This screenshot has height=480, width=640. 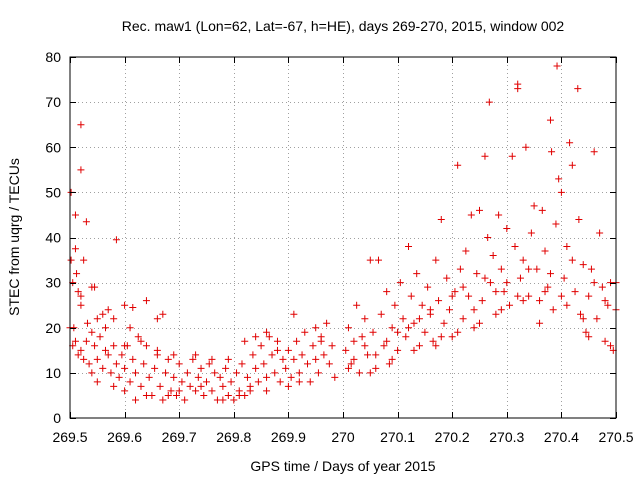 I want to click on y-tick-label: 30, so click(x=53, y=283).